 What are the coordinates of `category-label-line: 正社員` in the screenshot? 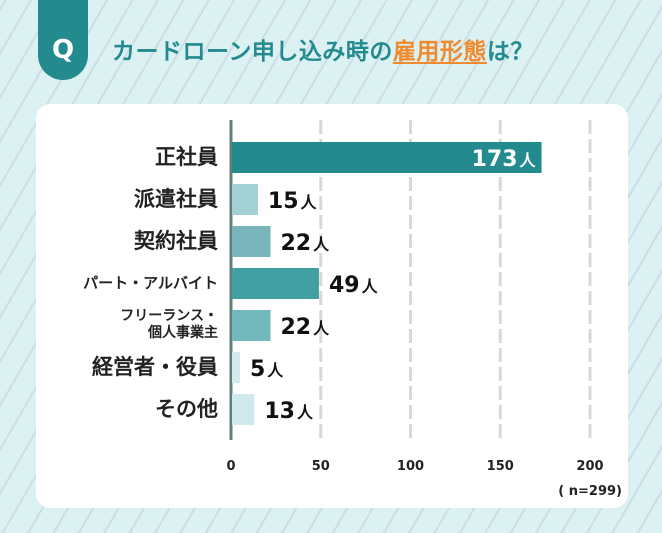 It's located at (186, 157).